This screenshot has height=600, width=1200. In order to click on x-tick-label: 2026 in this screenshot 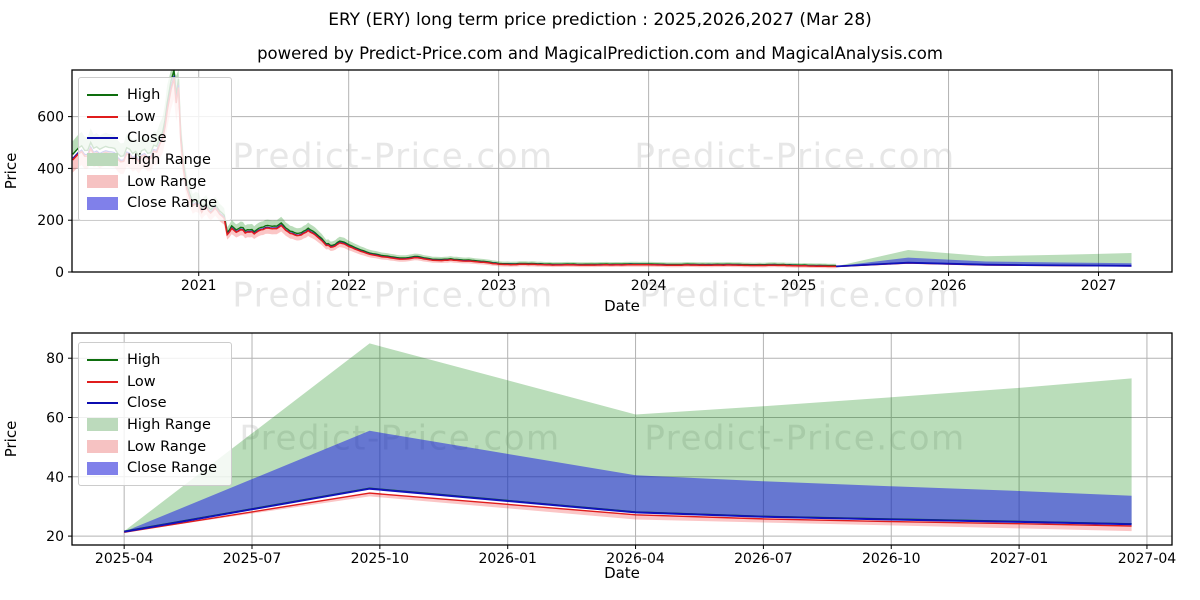, I will do `click(949, 286)`.